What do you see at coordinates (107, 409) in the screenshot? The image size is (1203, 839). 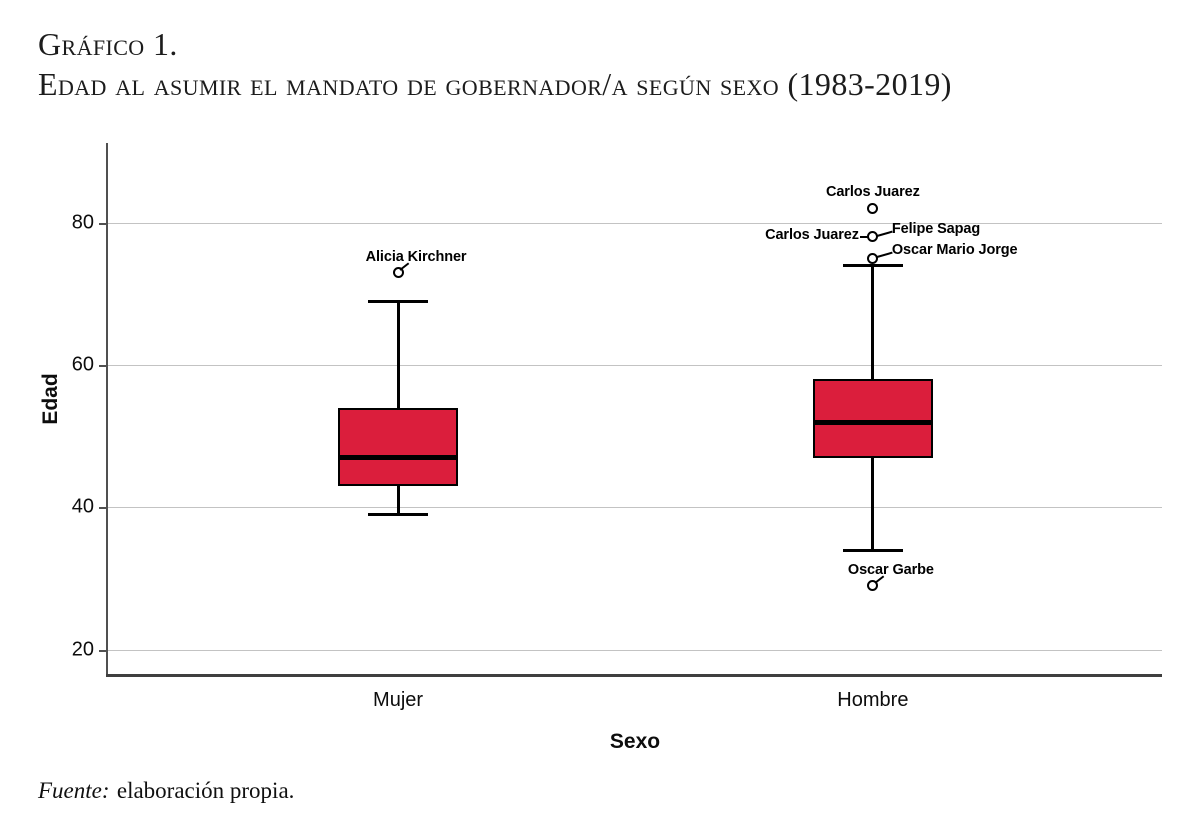 I see `y-axis-line` at bounding box center [107, 409].